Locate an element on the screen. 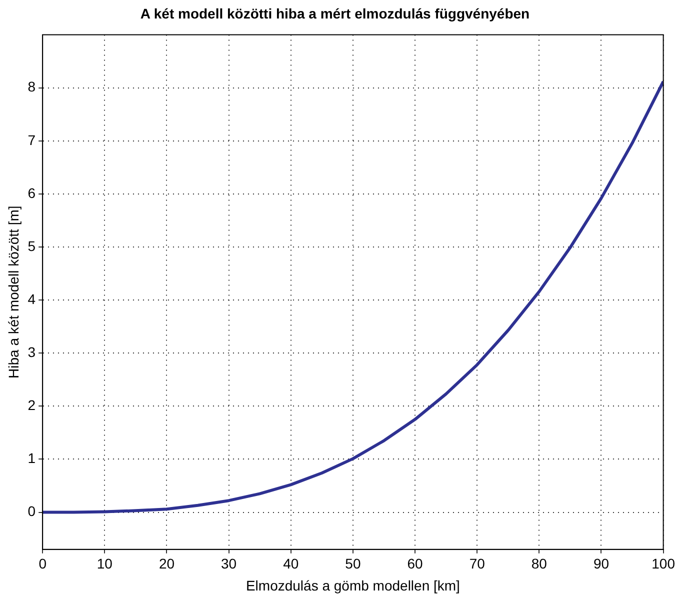 Image resolution: width=678 pixels, height=599 pixels. y-tick-label: 4 is located at coordinates (32, 298).